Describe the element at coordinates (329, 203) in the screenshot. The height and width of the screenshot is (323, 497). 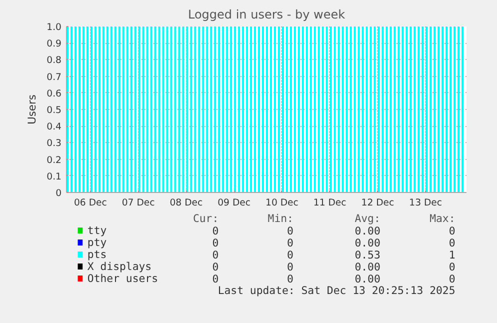
I see `x-tick-label: 11 Dec` at that location.